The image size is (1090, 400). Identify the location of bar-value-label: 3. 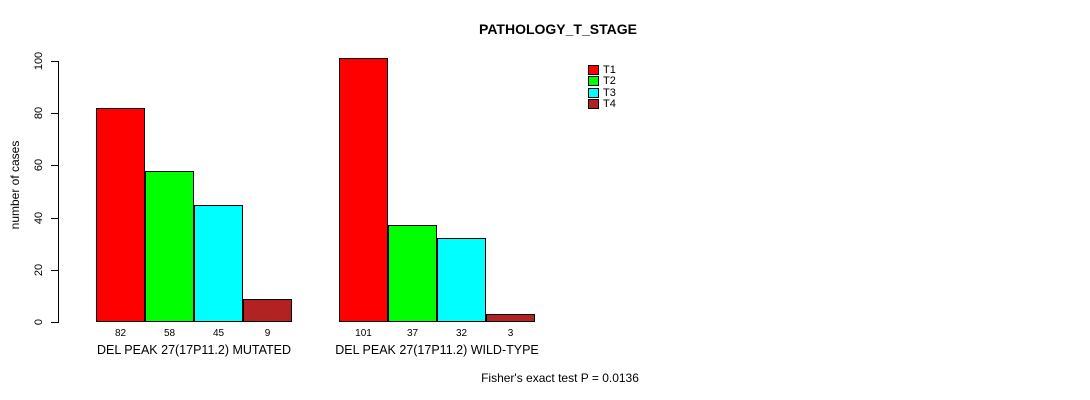
(510, 333).